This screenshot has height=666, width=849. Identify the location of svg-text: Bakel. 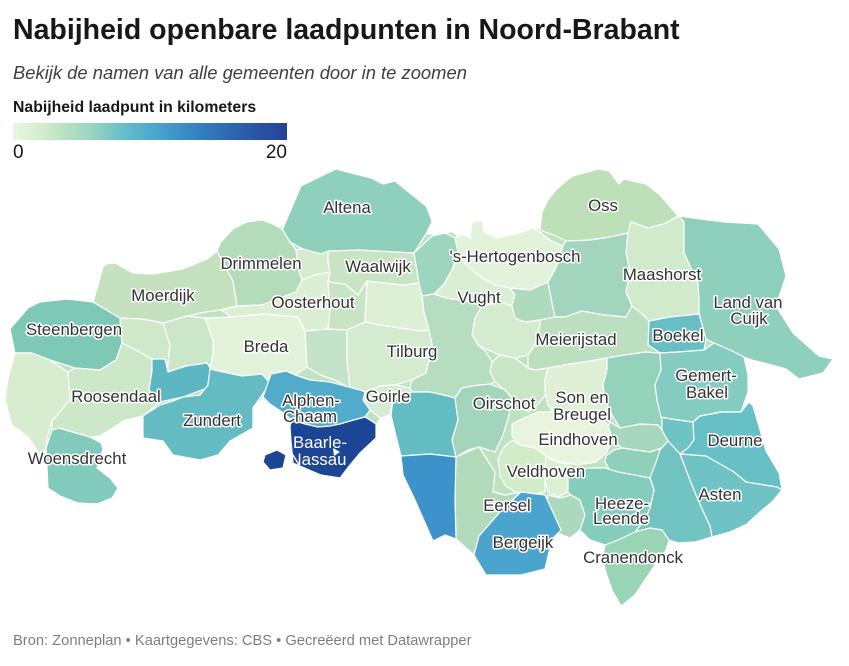
(707, 392).